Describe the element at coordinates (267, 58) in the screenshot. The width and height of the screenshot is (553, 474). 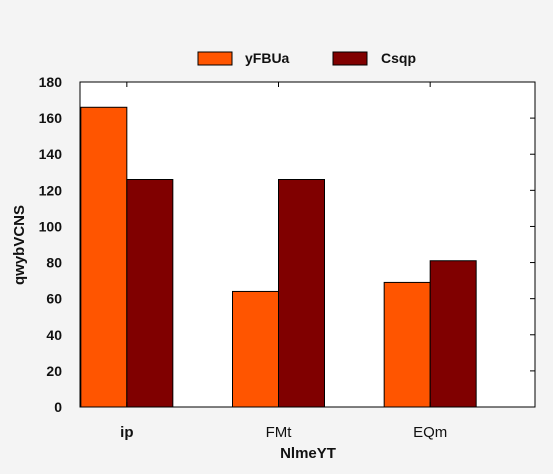
I see `legend-label-series-1: yFBUa` at that location.